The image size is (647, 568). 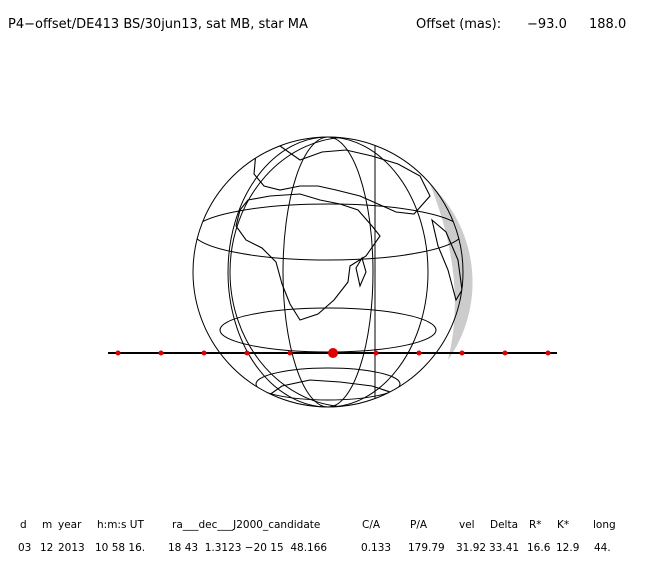 What do you see at coordinates (426, 548) in the screenshot?
I see `cell: 179.79` at bounding box center [426, 548].